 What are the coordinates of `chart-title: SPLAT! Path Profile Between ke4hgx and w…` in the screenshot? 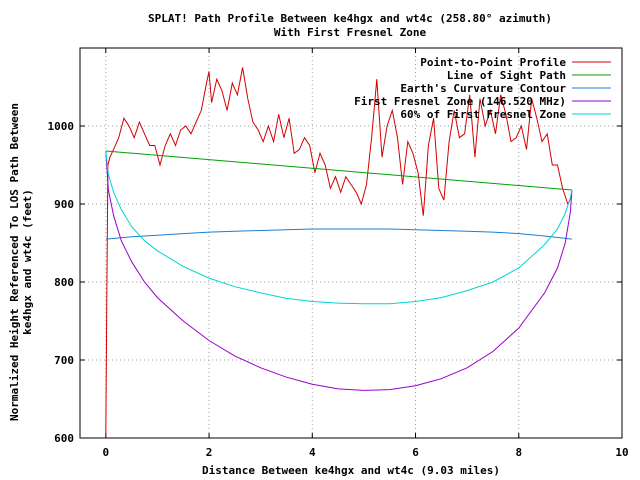 It's located at (350, 18).